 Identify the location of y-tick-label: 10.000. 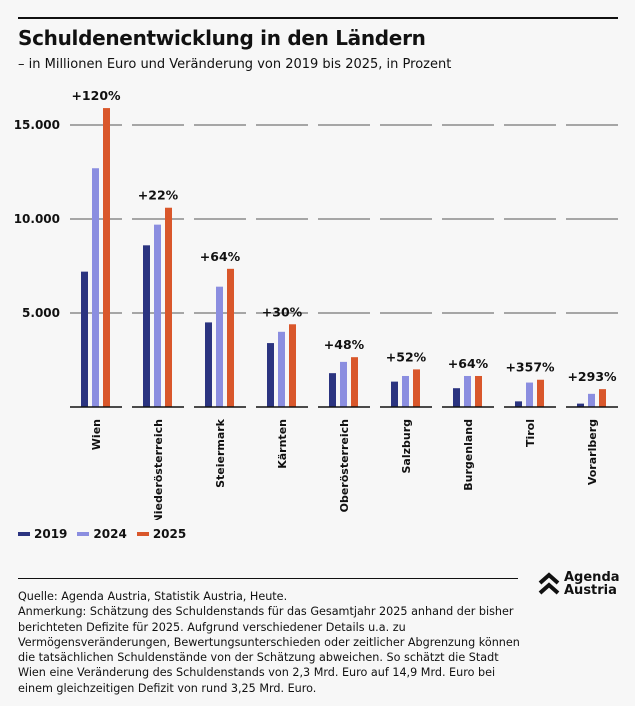
(37, 219).